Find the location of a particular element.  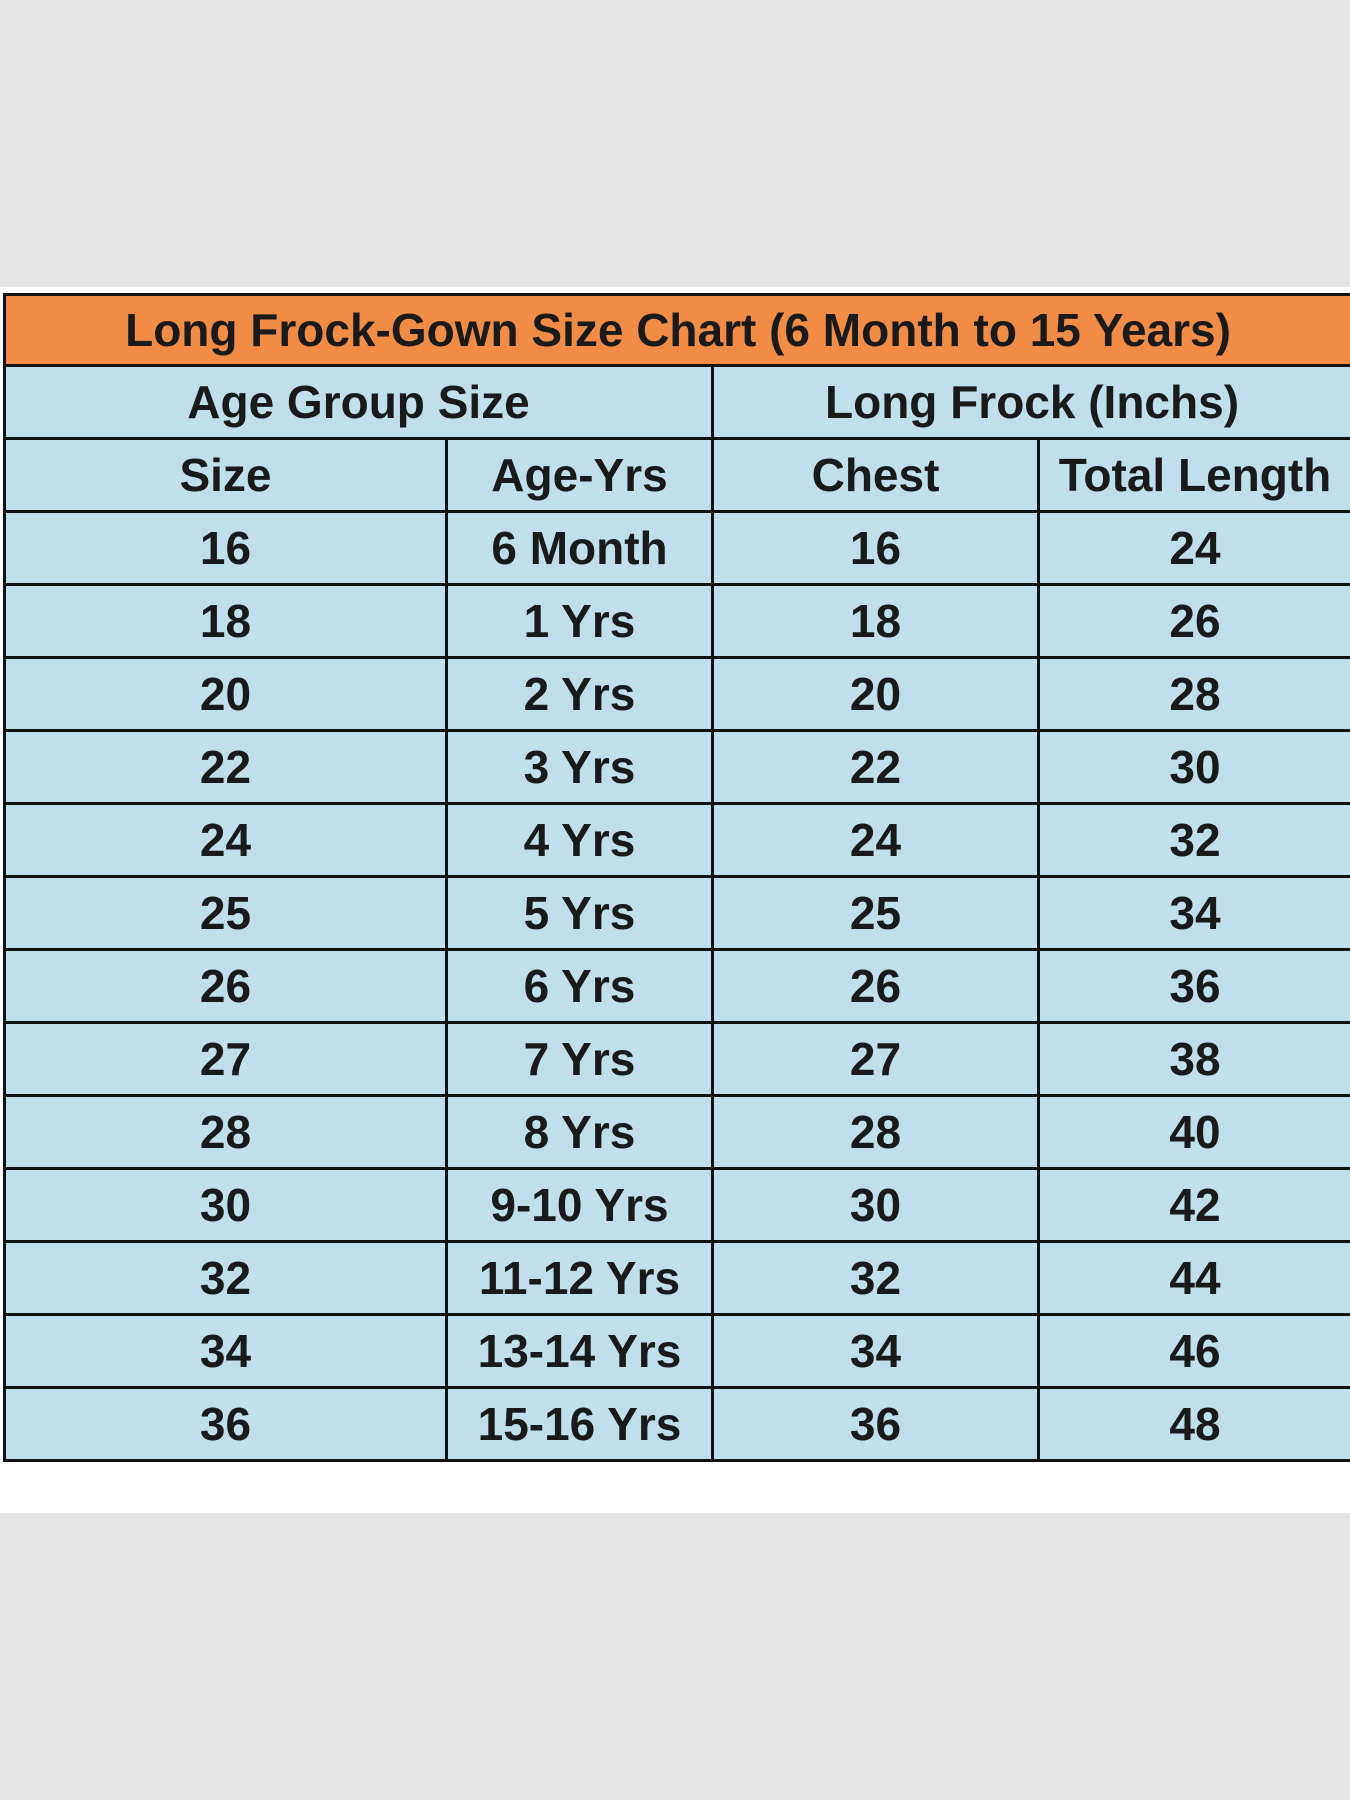

column-header-row: Size Age-Yrs Chest Total Length is located at coordinates (676, 475).